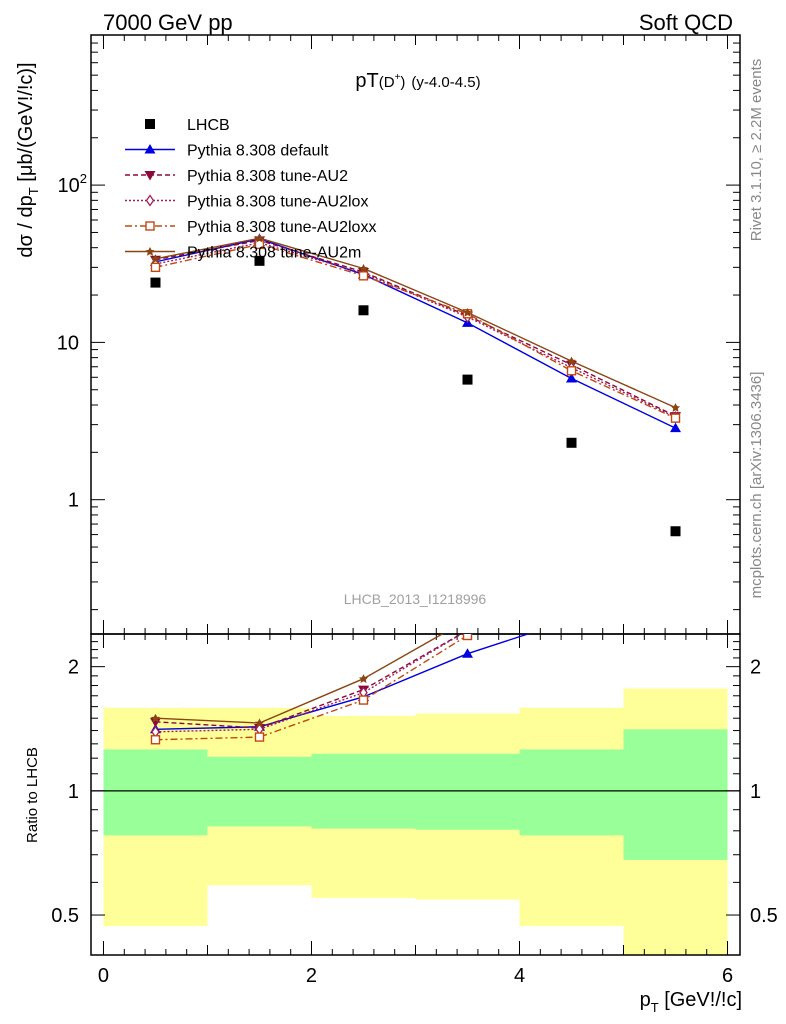 The height and width of the screenshot is (1024, 786). I want to click on ratio-line-pythia-8-308-default, so click(342, 682).